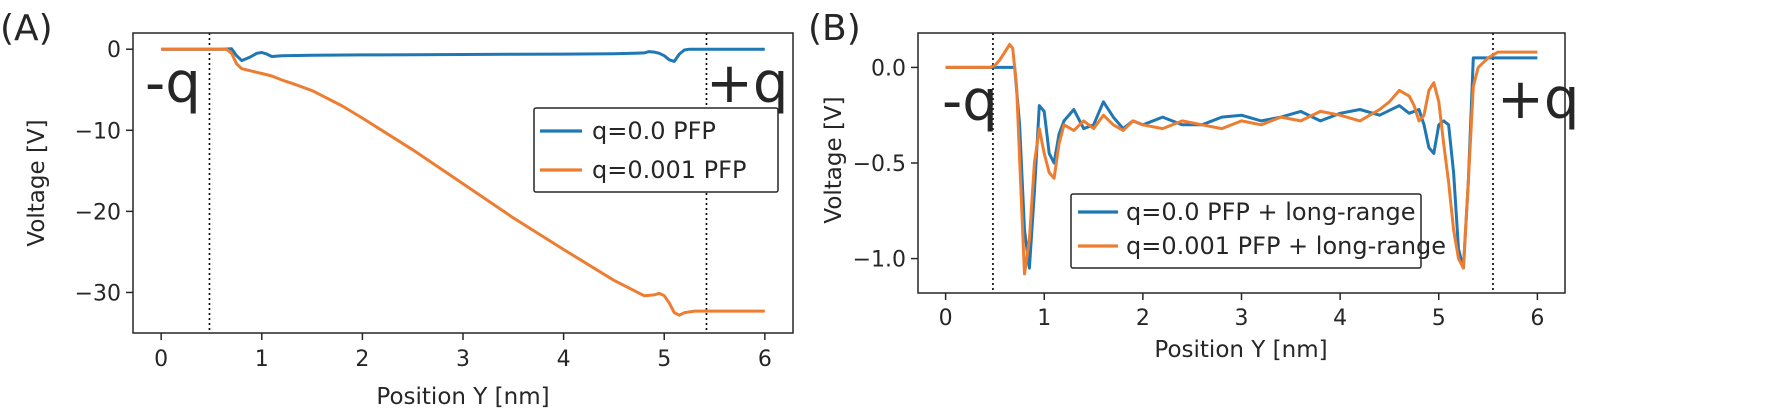  Describe the element at coordinates (747, 83) in the screenshot. I see `panel-a-right-charge: +q` at that location.